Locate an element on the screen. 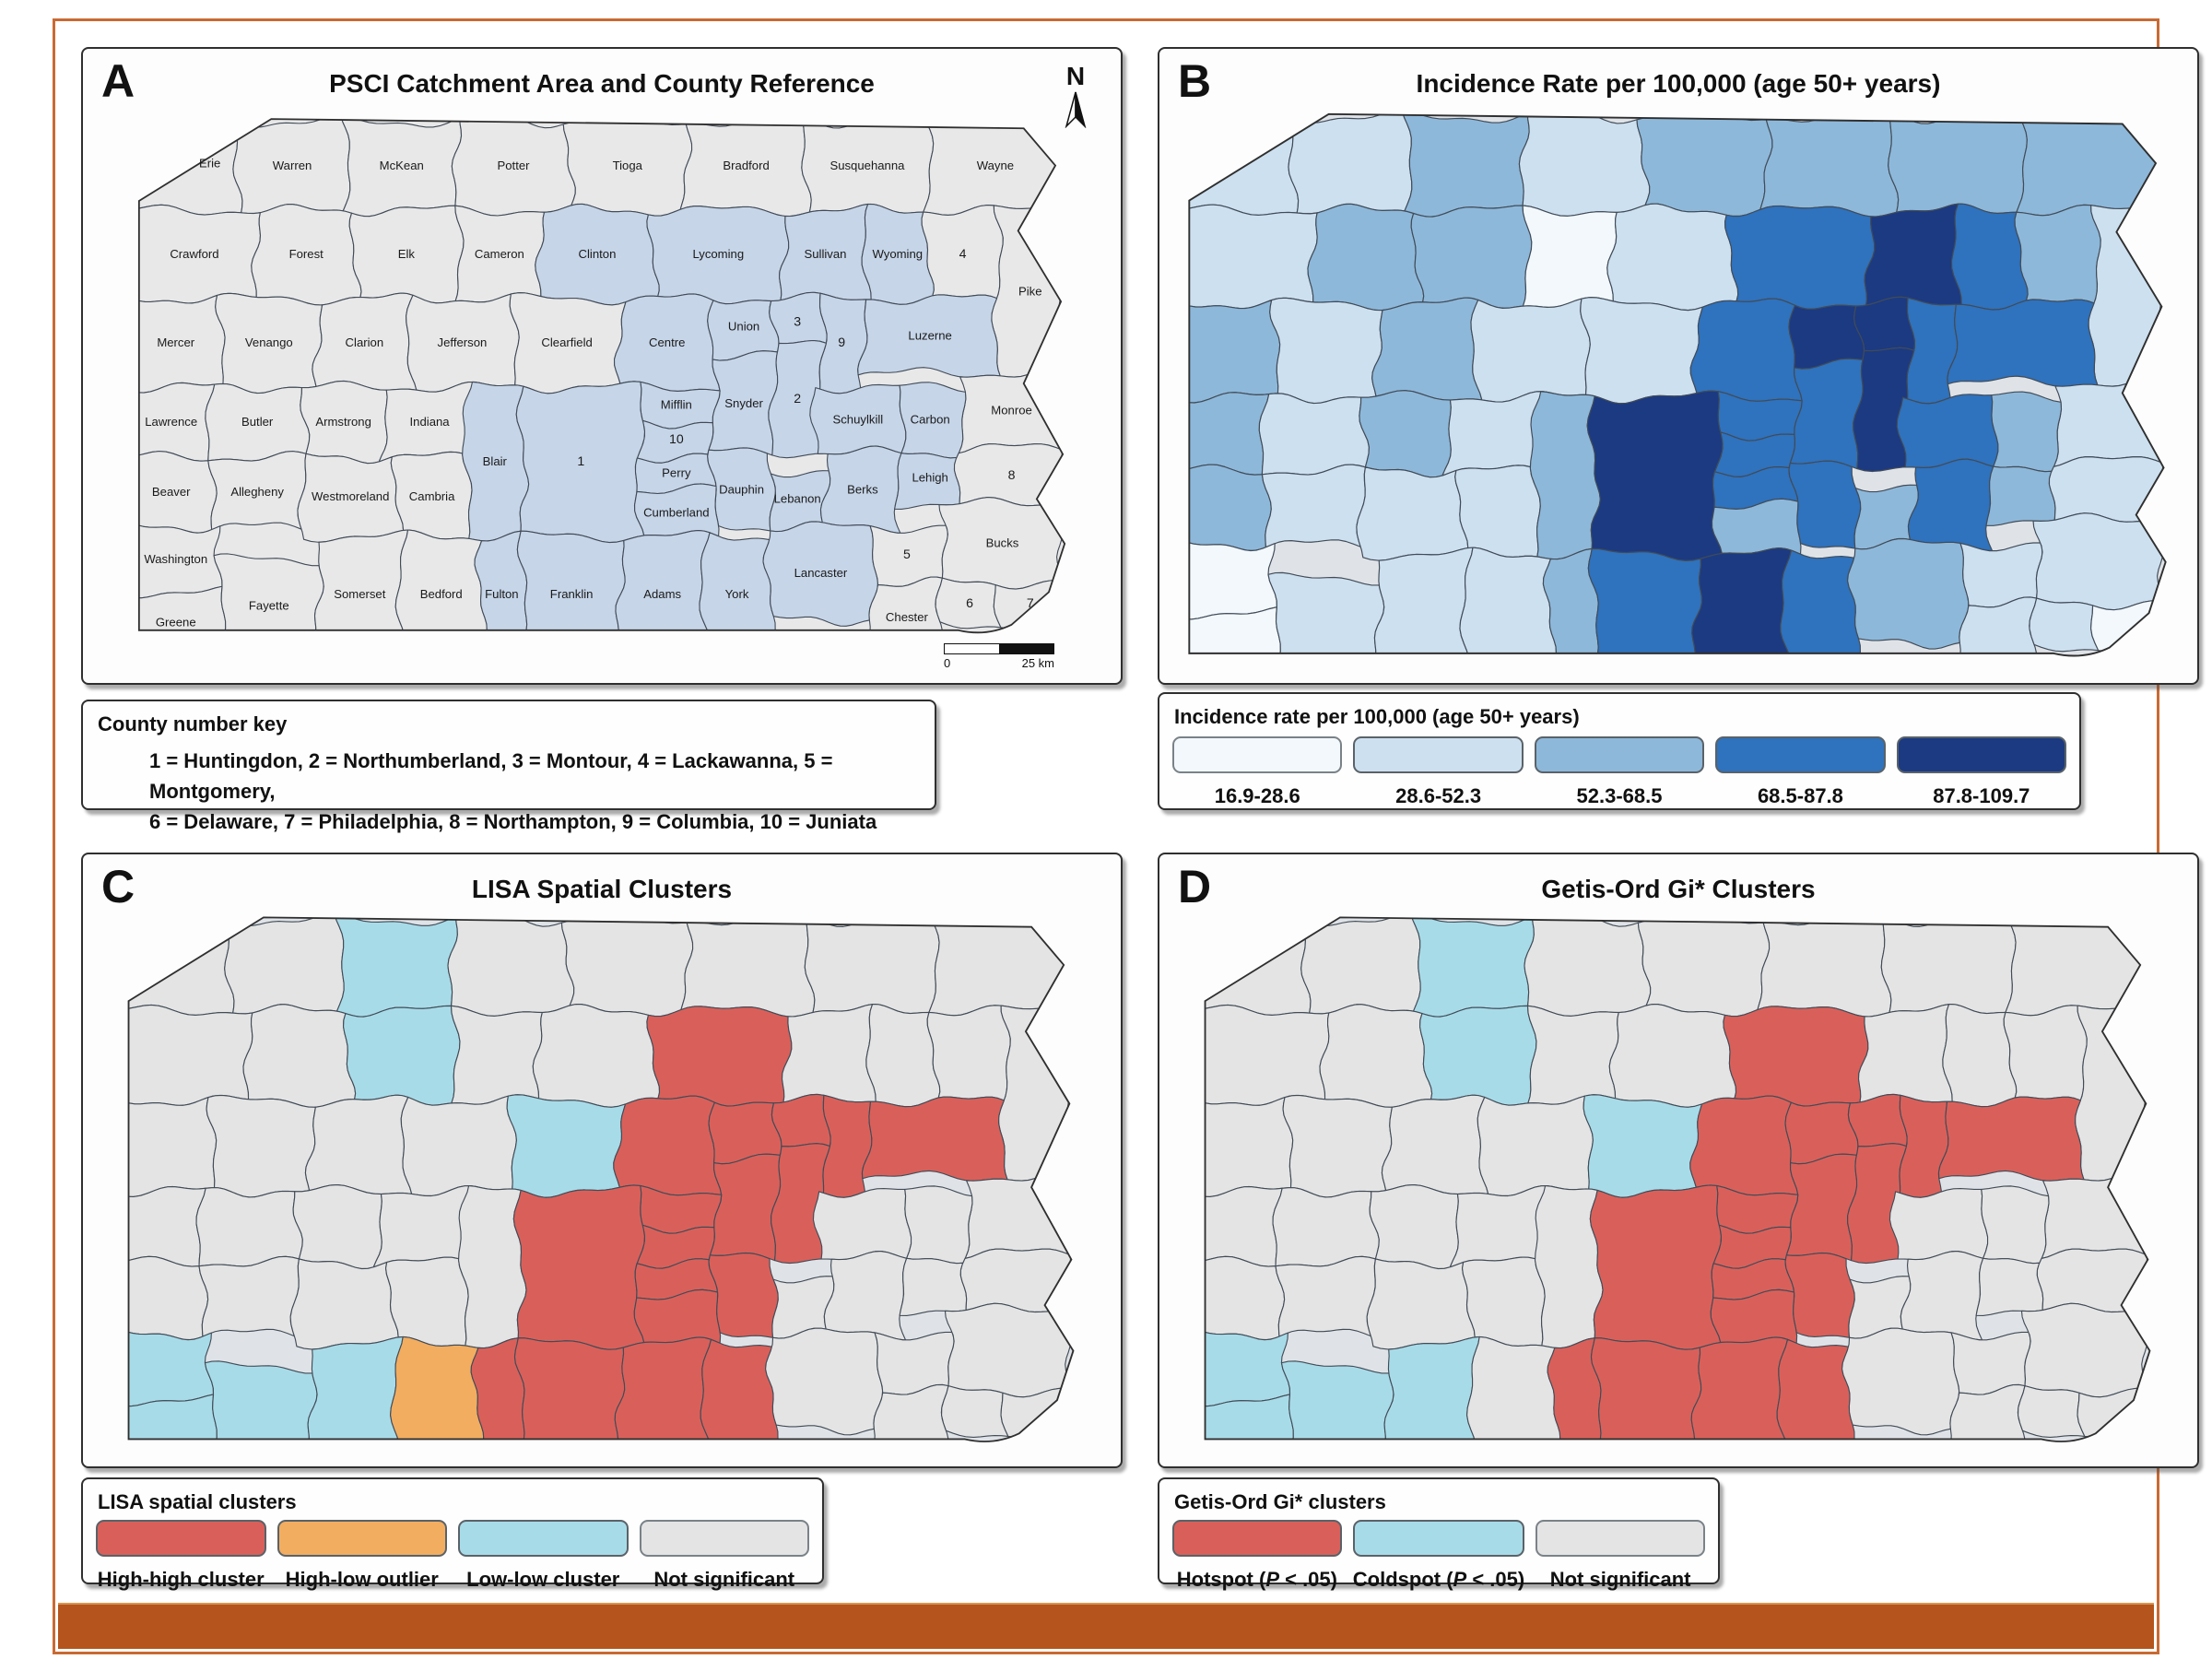 This screenshot has width=2212, height=1659. county-label-monroe: Monroe is located at coordinates (1011, 410).